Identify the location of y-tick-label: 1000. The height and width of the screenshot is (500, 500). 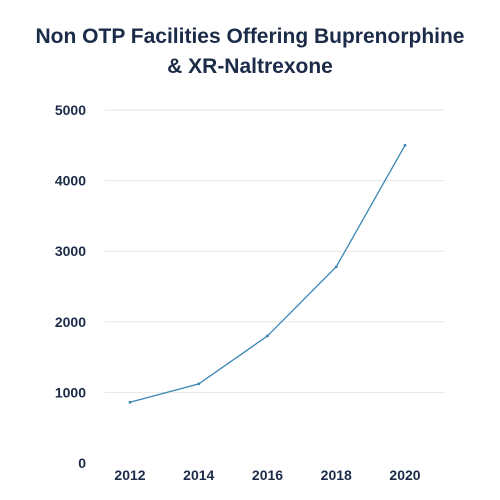
(70, 392).